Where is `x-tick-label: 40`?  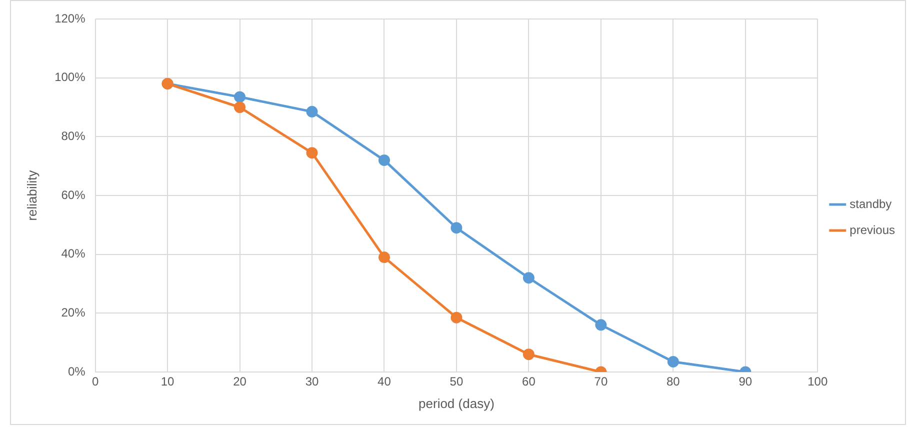 x-tick-label: 40 is located at coordinates (385, 381).